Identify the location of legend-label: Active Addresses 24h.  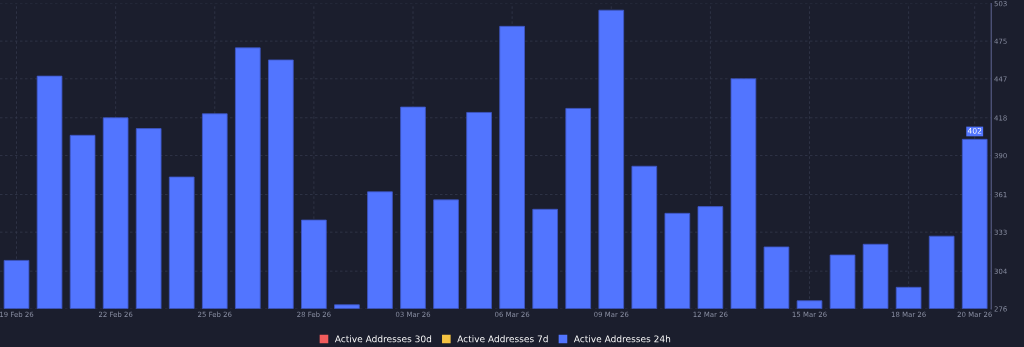
(622, 339).